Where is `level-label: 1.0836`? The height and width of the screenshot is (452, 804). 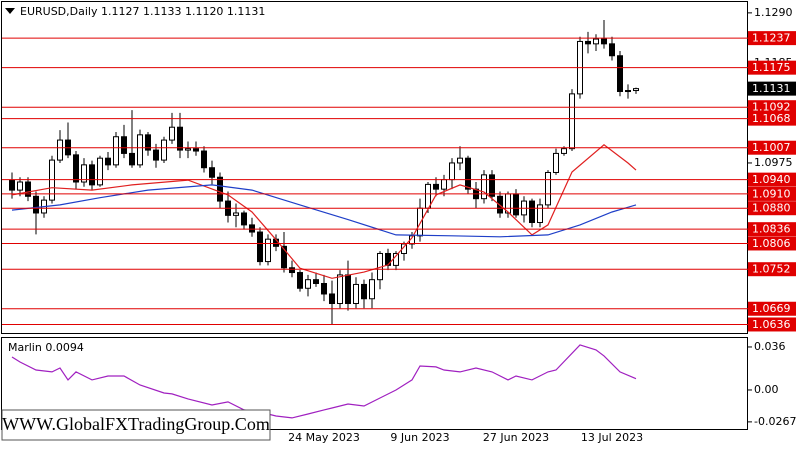
level-label: 1.0836 is located at coordinates (771, 229).